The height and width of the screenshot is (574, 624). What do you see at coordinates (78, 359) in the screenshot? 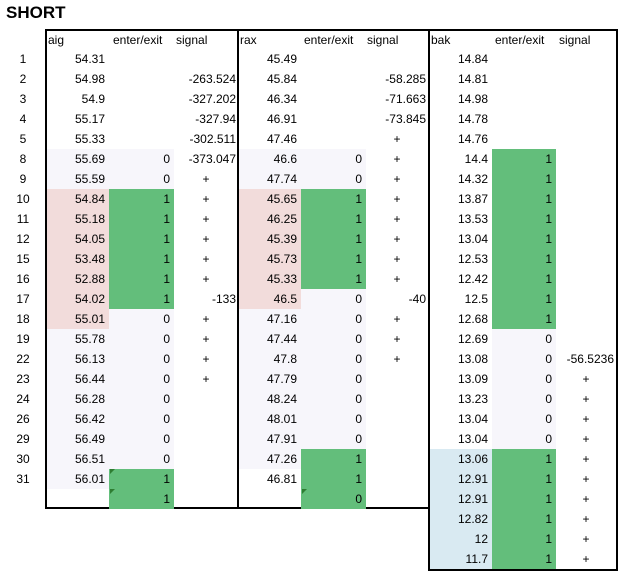
I see `aig-price-cell: 56.13` at bounding box center [78, 359].